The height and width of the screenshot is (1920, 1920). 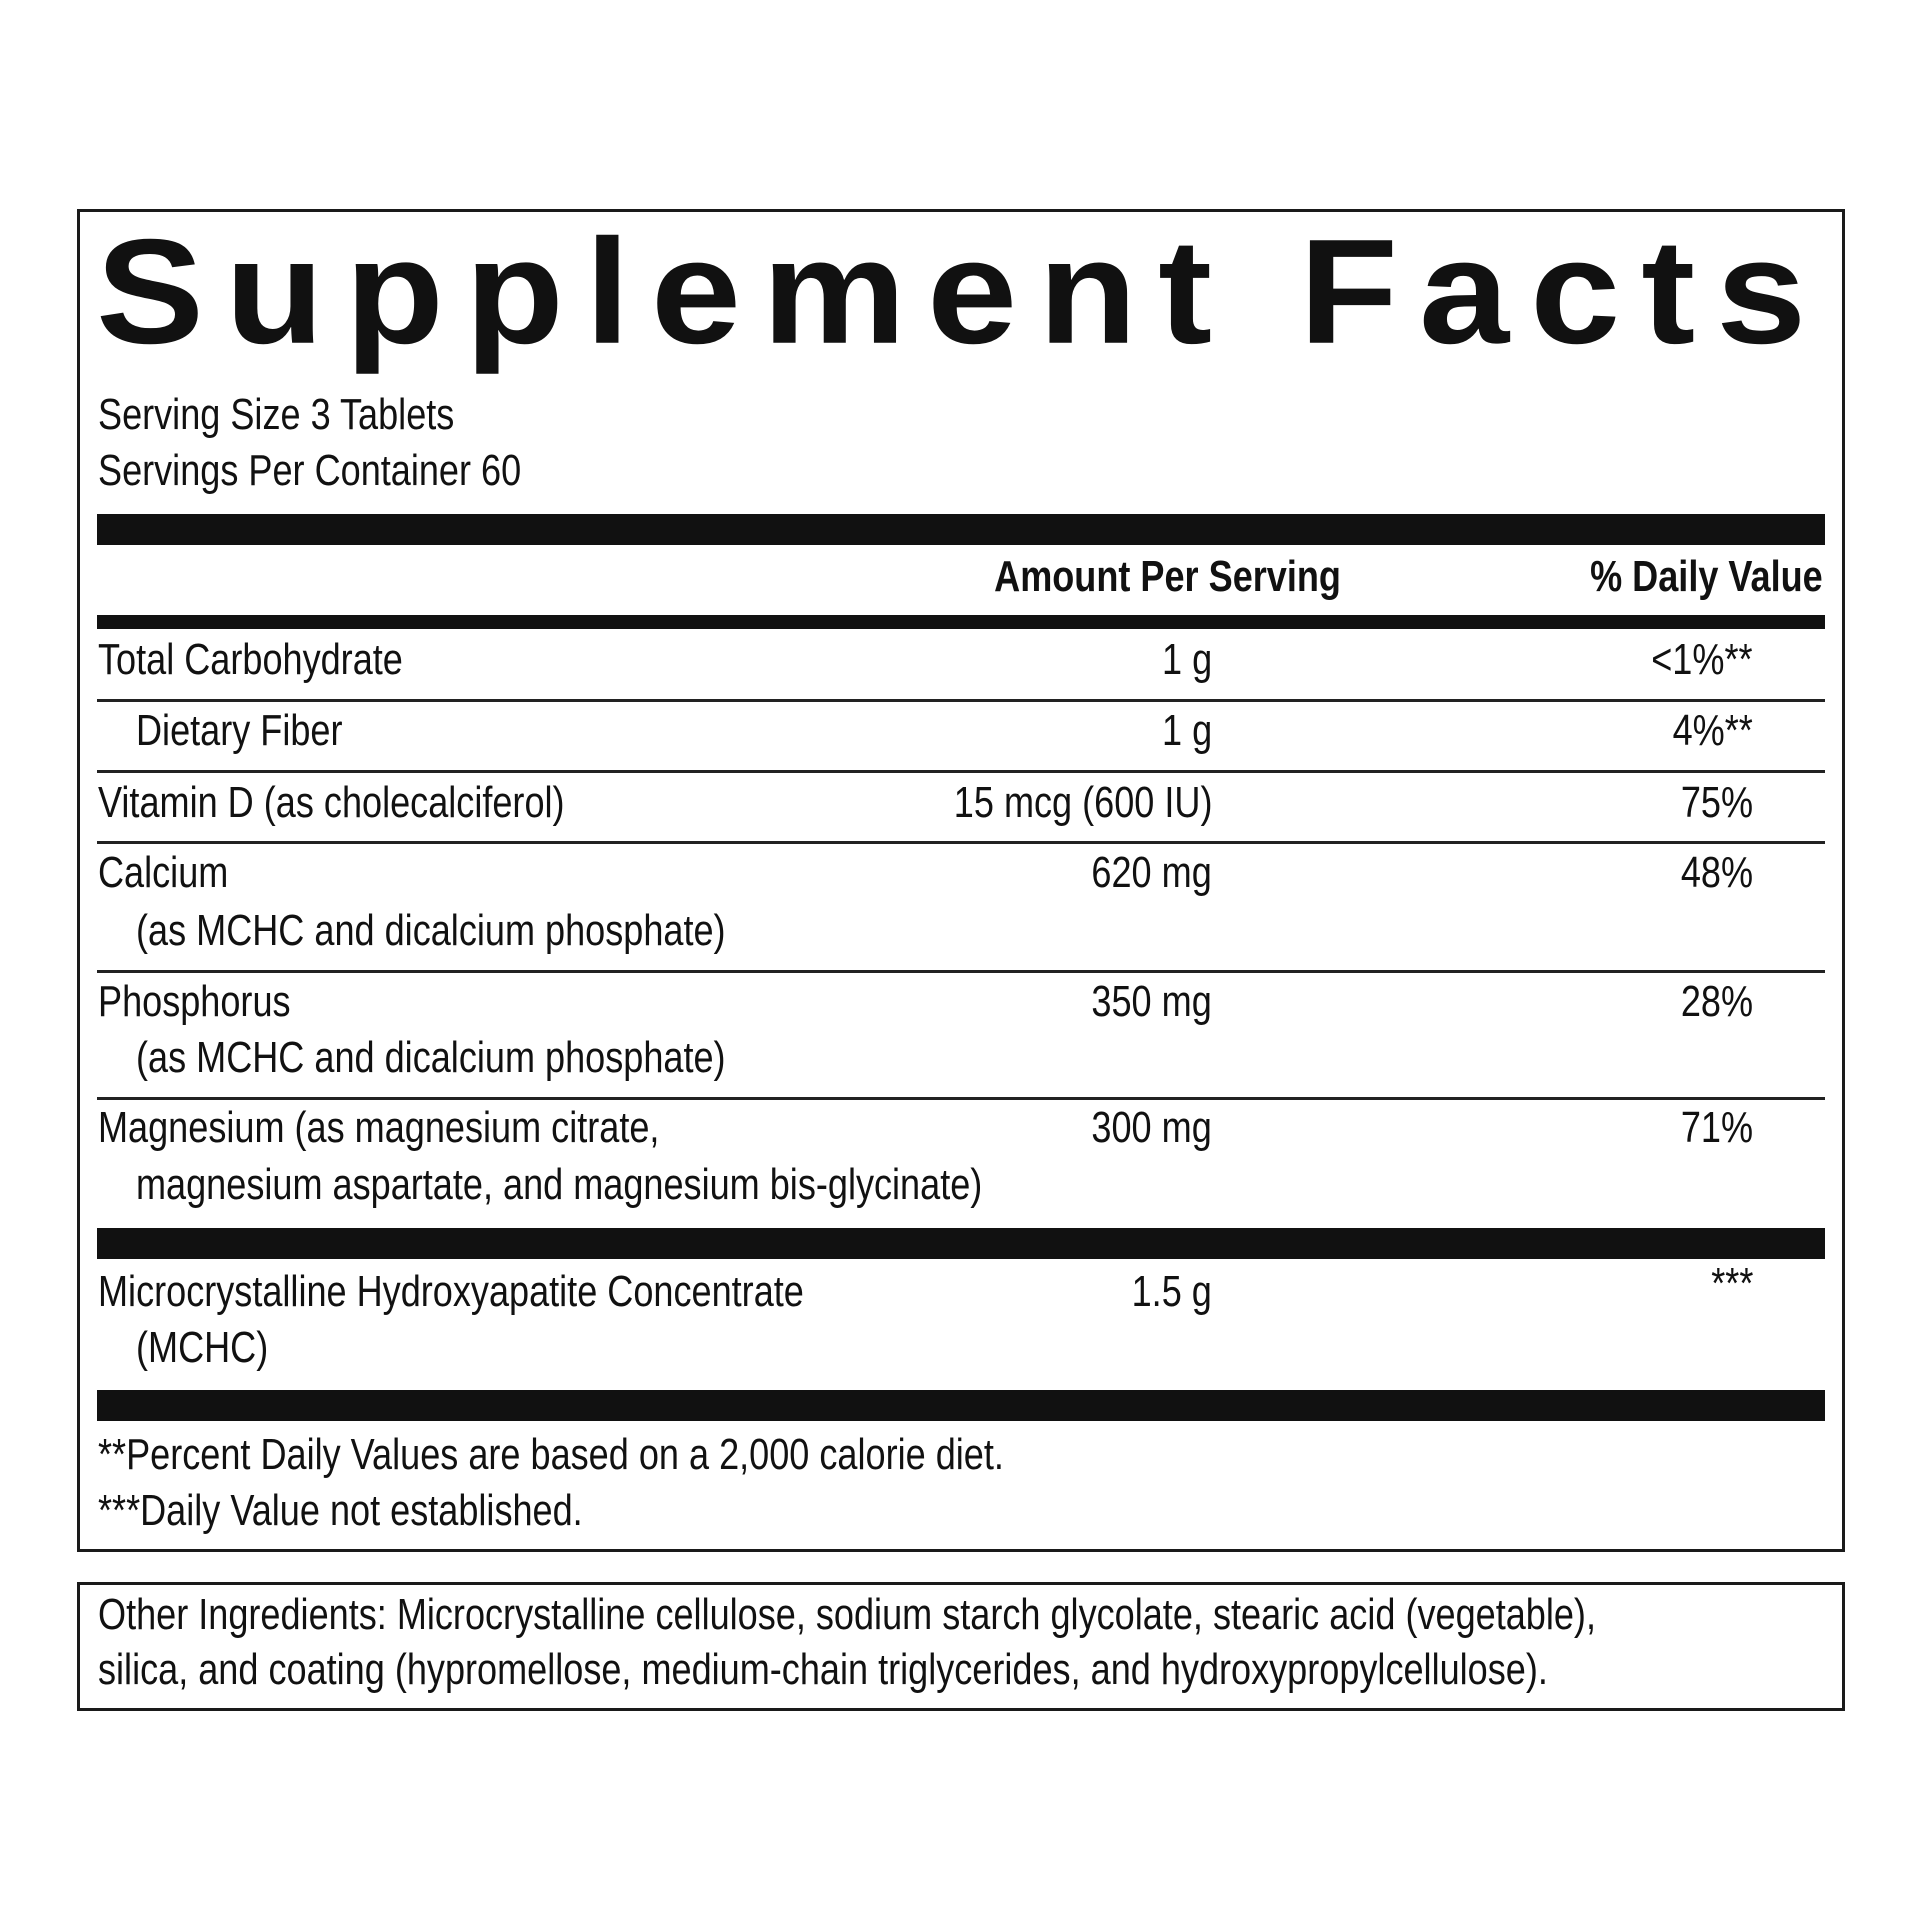 I want to click on nutrient-dv: 71%, so click(x=1716, y=1127).